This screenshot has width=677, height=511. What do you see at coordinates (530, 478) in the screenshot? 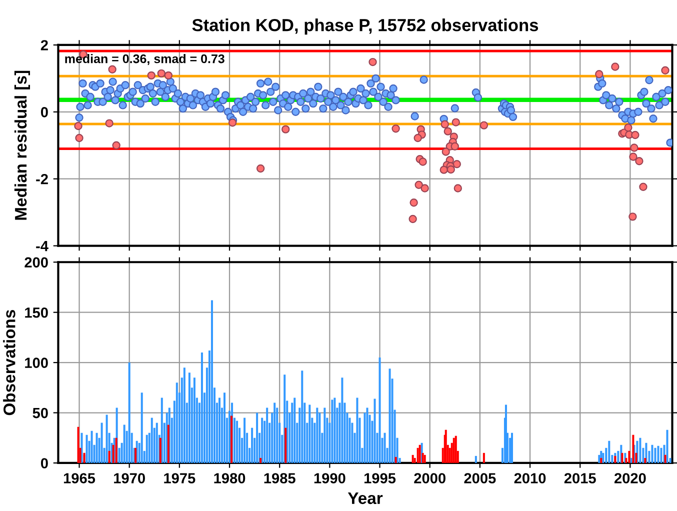
I see `x-tick-label: 2010` at bounding box center [530, 478].